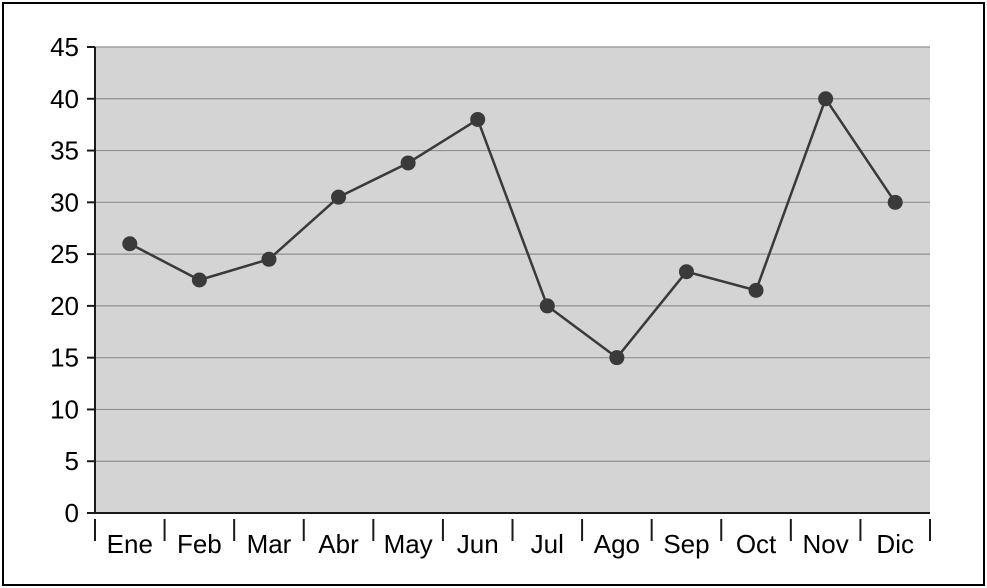 Image resolution: width=987 pixels, height=588 pixels. Describe the element at coordinates (408, 544) in the screenshot. I see `x-tick-label: May` at that location.